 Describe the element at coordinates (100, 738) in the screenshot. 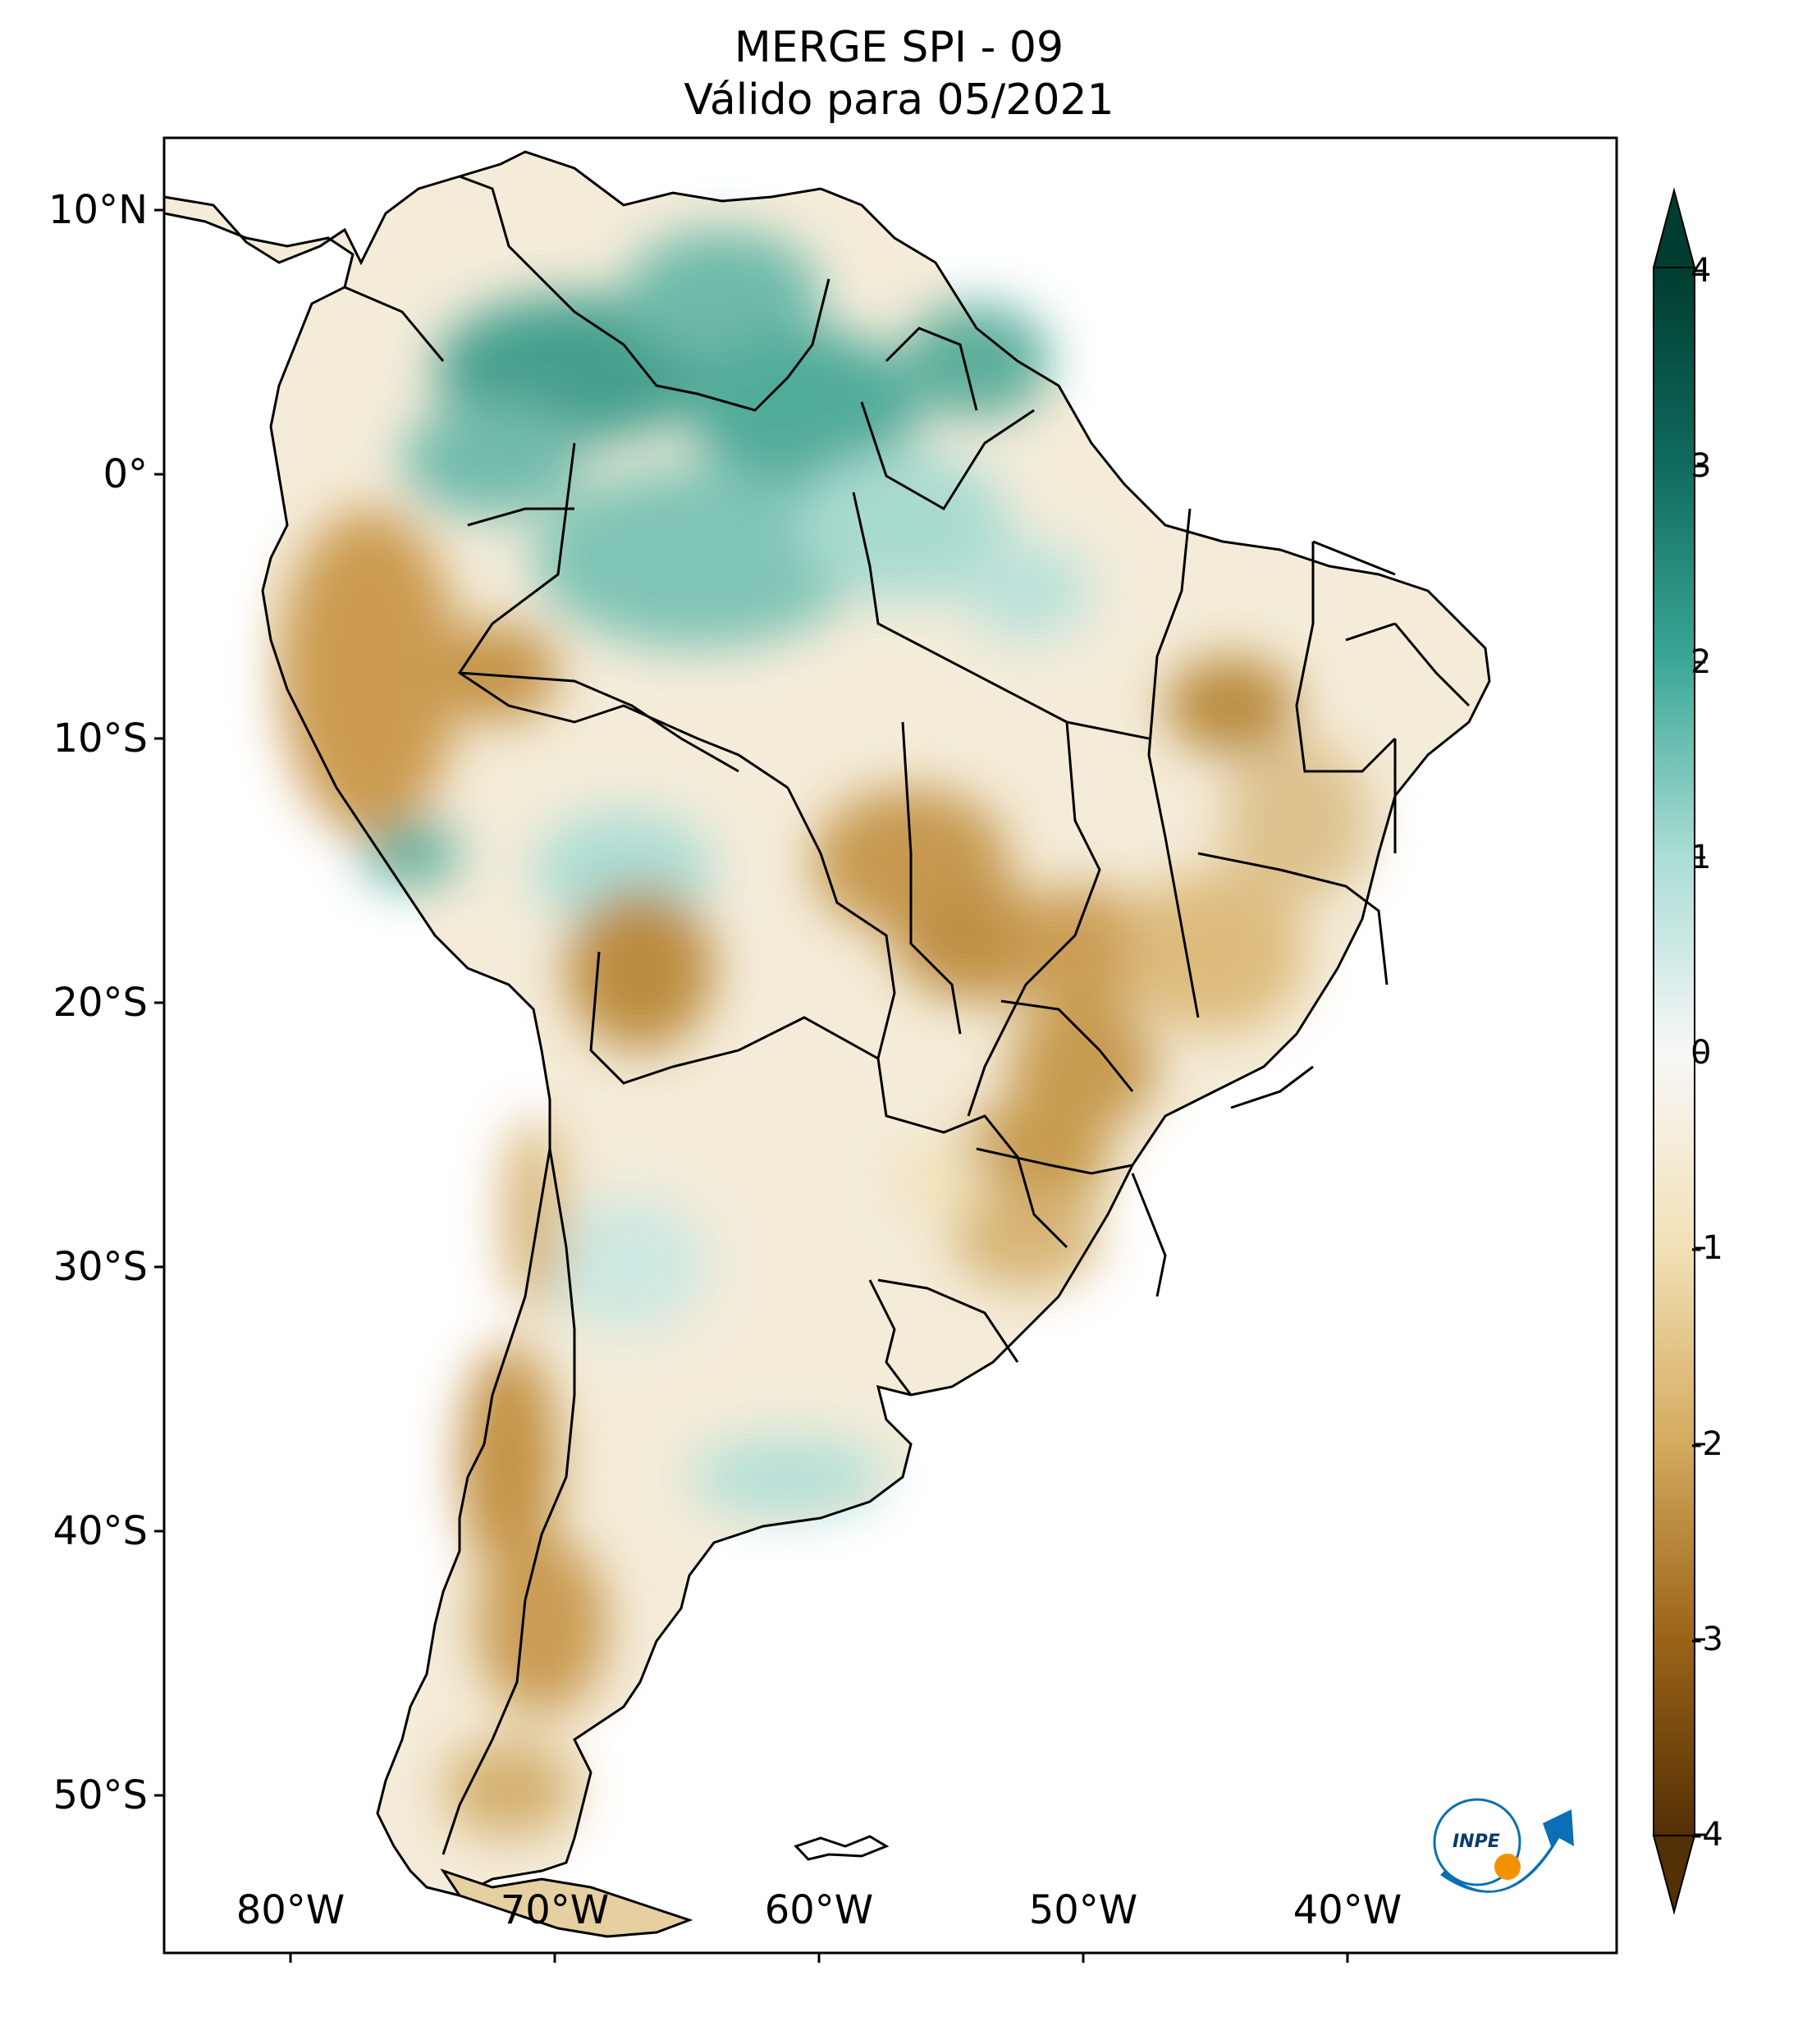

I see `lat-label-10s: 10°S` at that location.